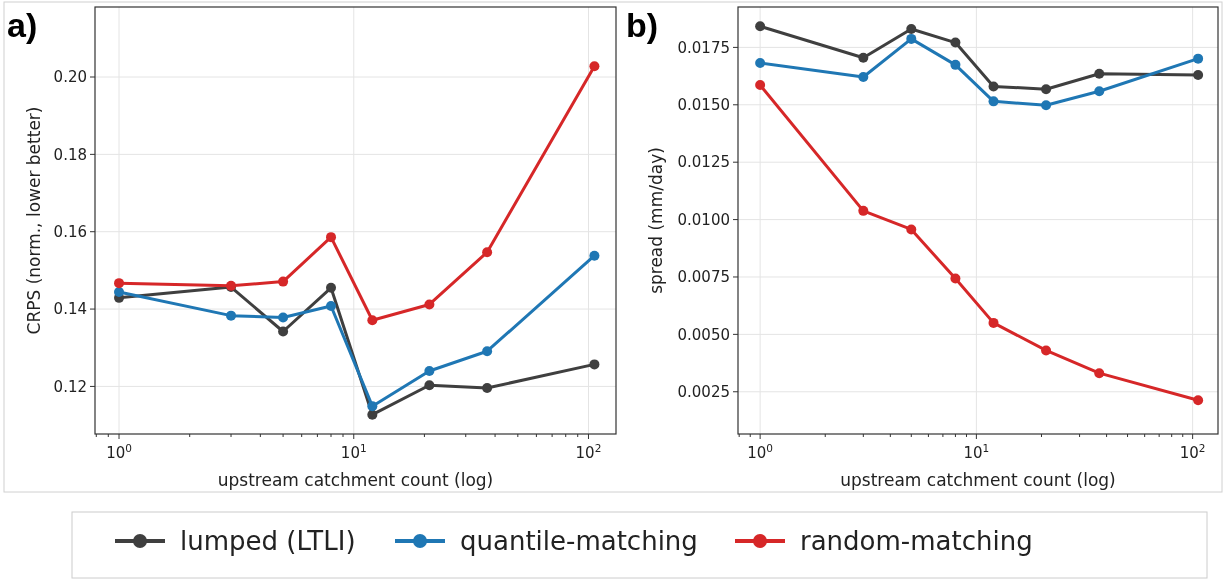 The width and height of the screenshot is (1228, 580). What do you see at coordinates (703, 392) in the screenshot?
I see `y-tick-label: 0.0025` at bounding box center [703, 392].